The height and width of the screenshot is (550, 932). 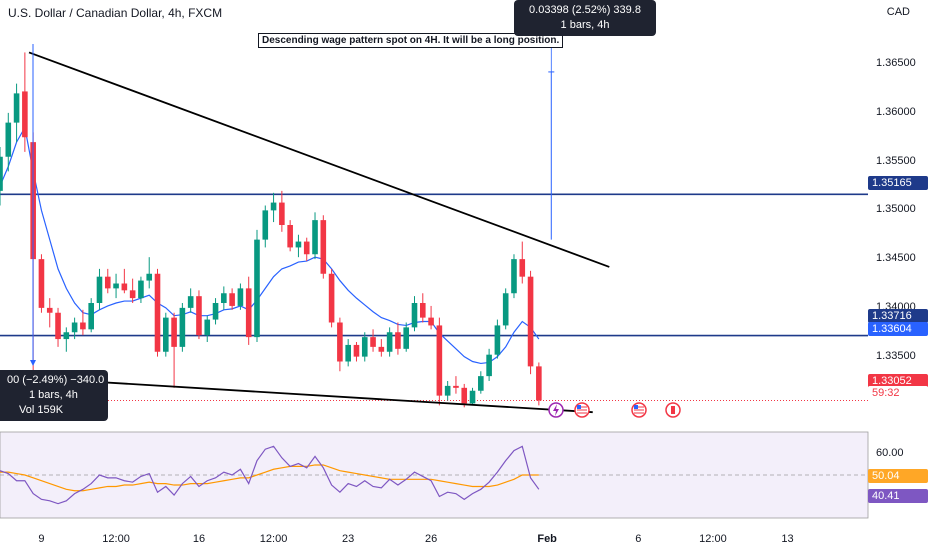 I want to click on canada-flag-icon, so click(x=673, y=410).